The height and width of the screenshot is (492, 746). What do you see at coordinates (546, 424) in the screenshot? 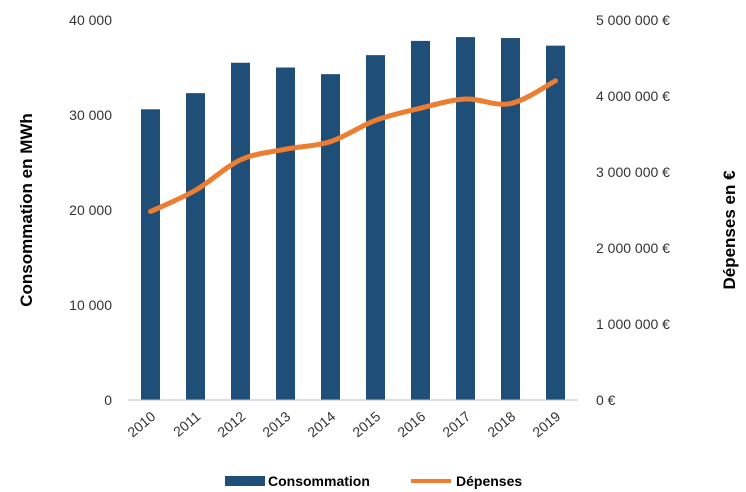
I see `x-tick-label: 2019` at bounding box center [546, 424].